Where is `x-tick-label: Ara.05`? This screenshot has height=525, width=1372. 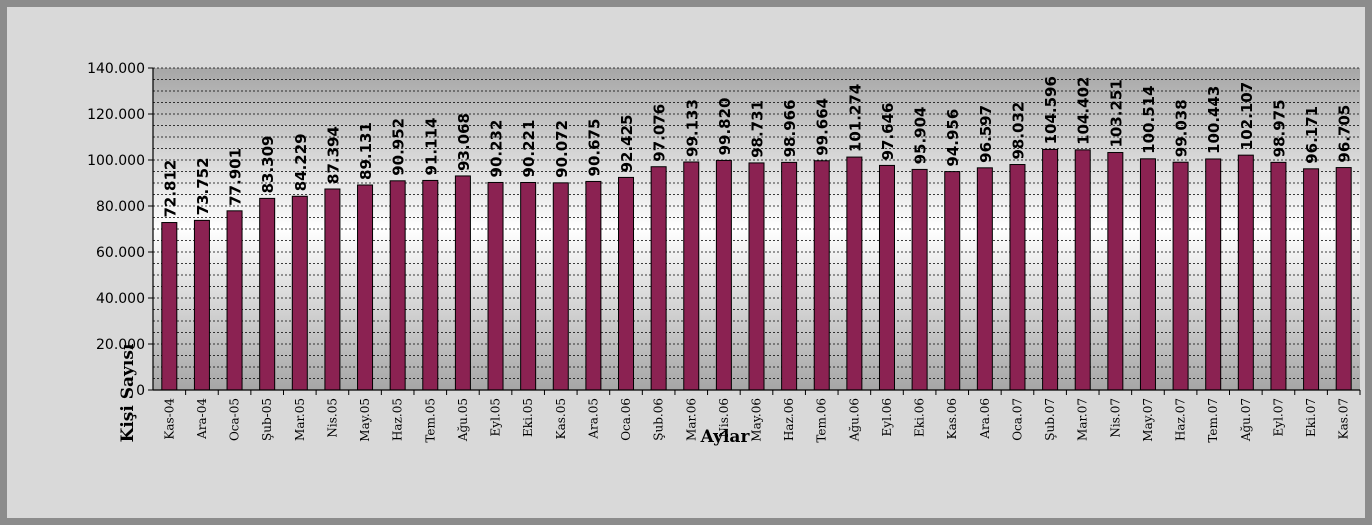 x-tick-label: Ara.05 is located at coordinates (593, 419).